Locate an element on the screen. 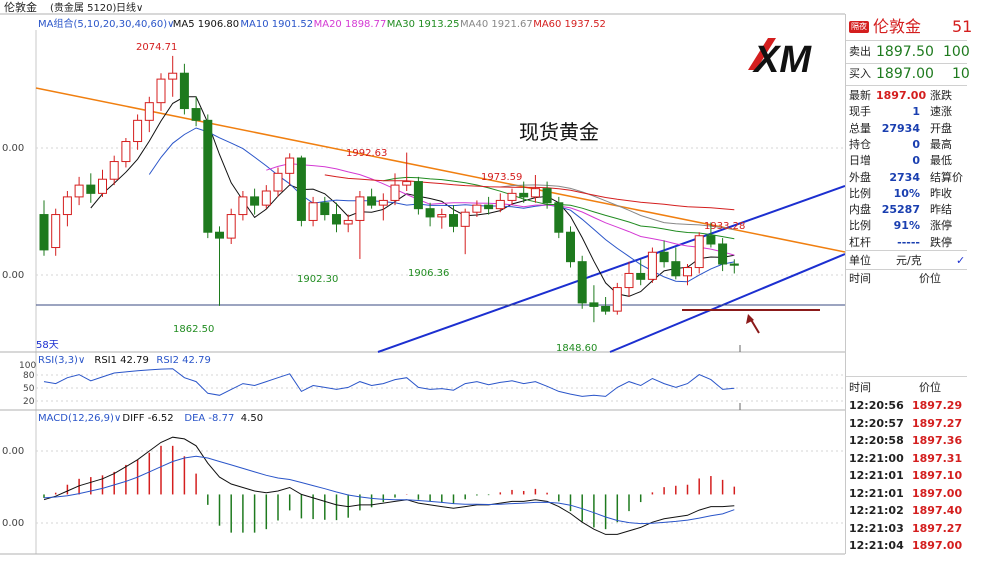  stat-row: 外盘 2734 结算价 is located at coordinates (906, 178).